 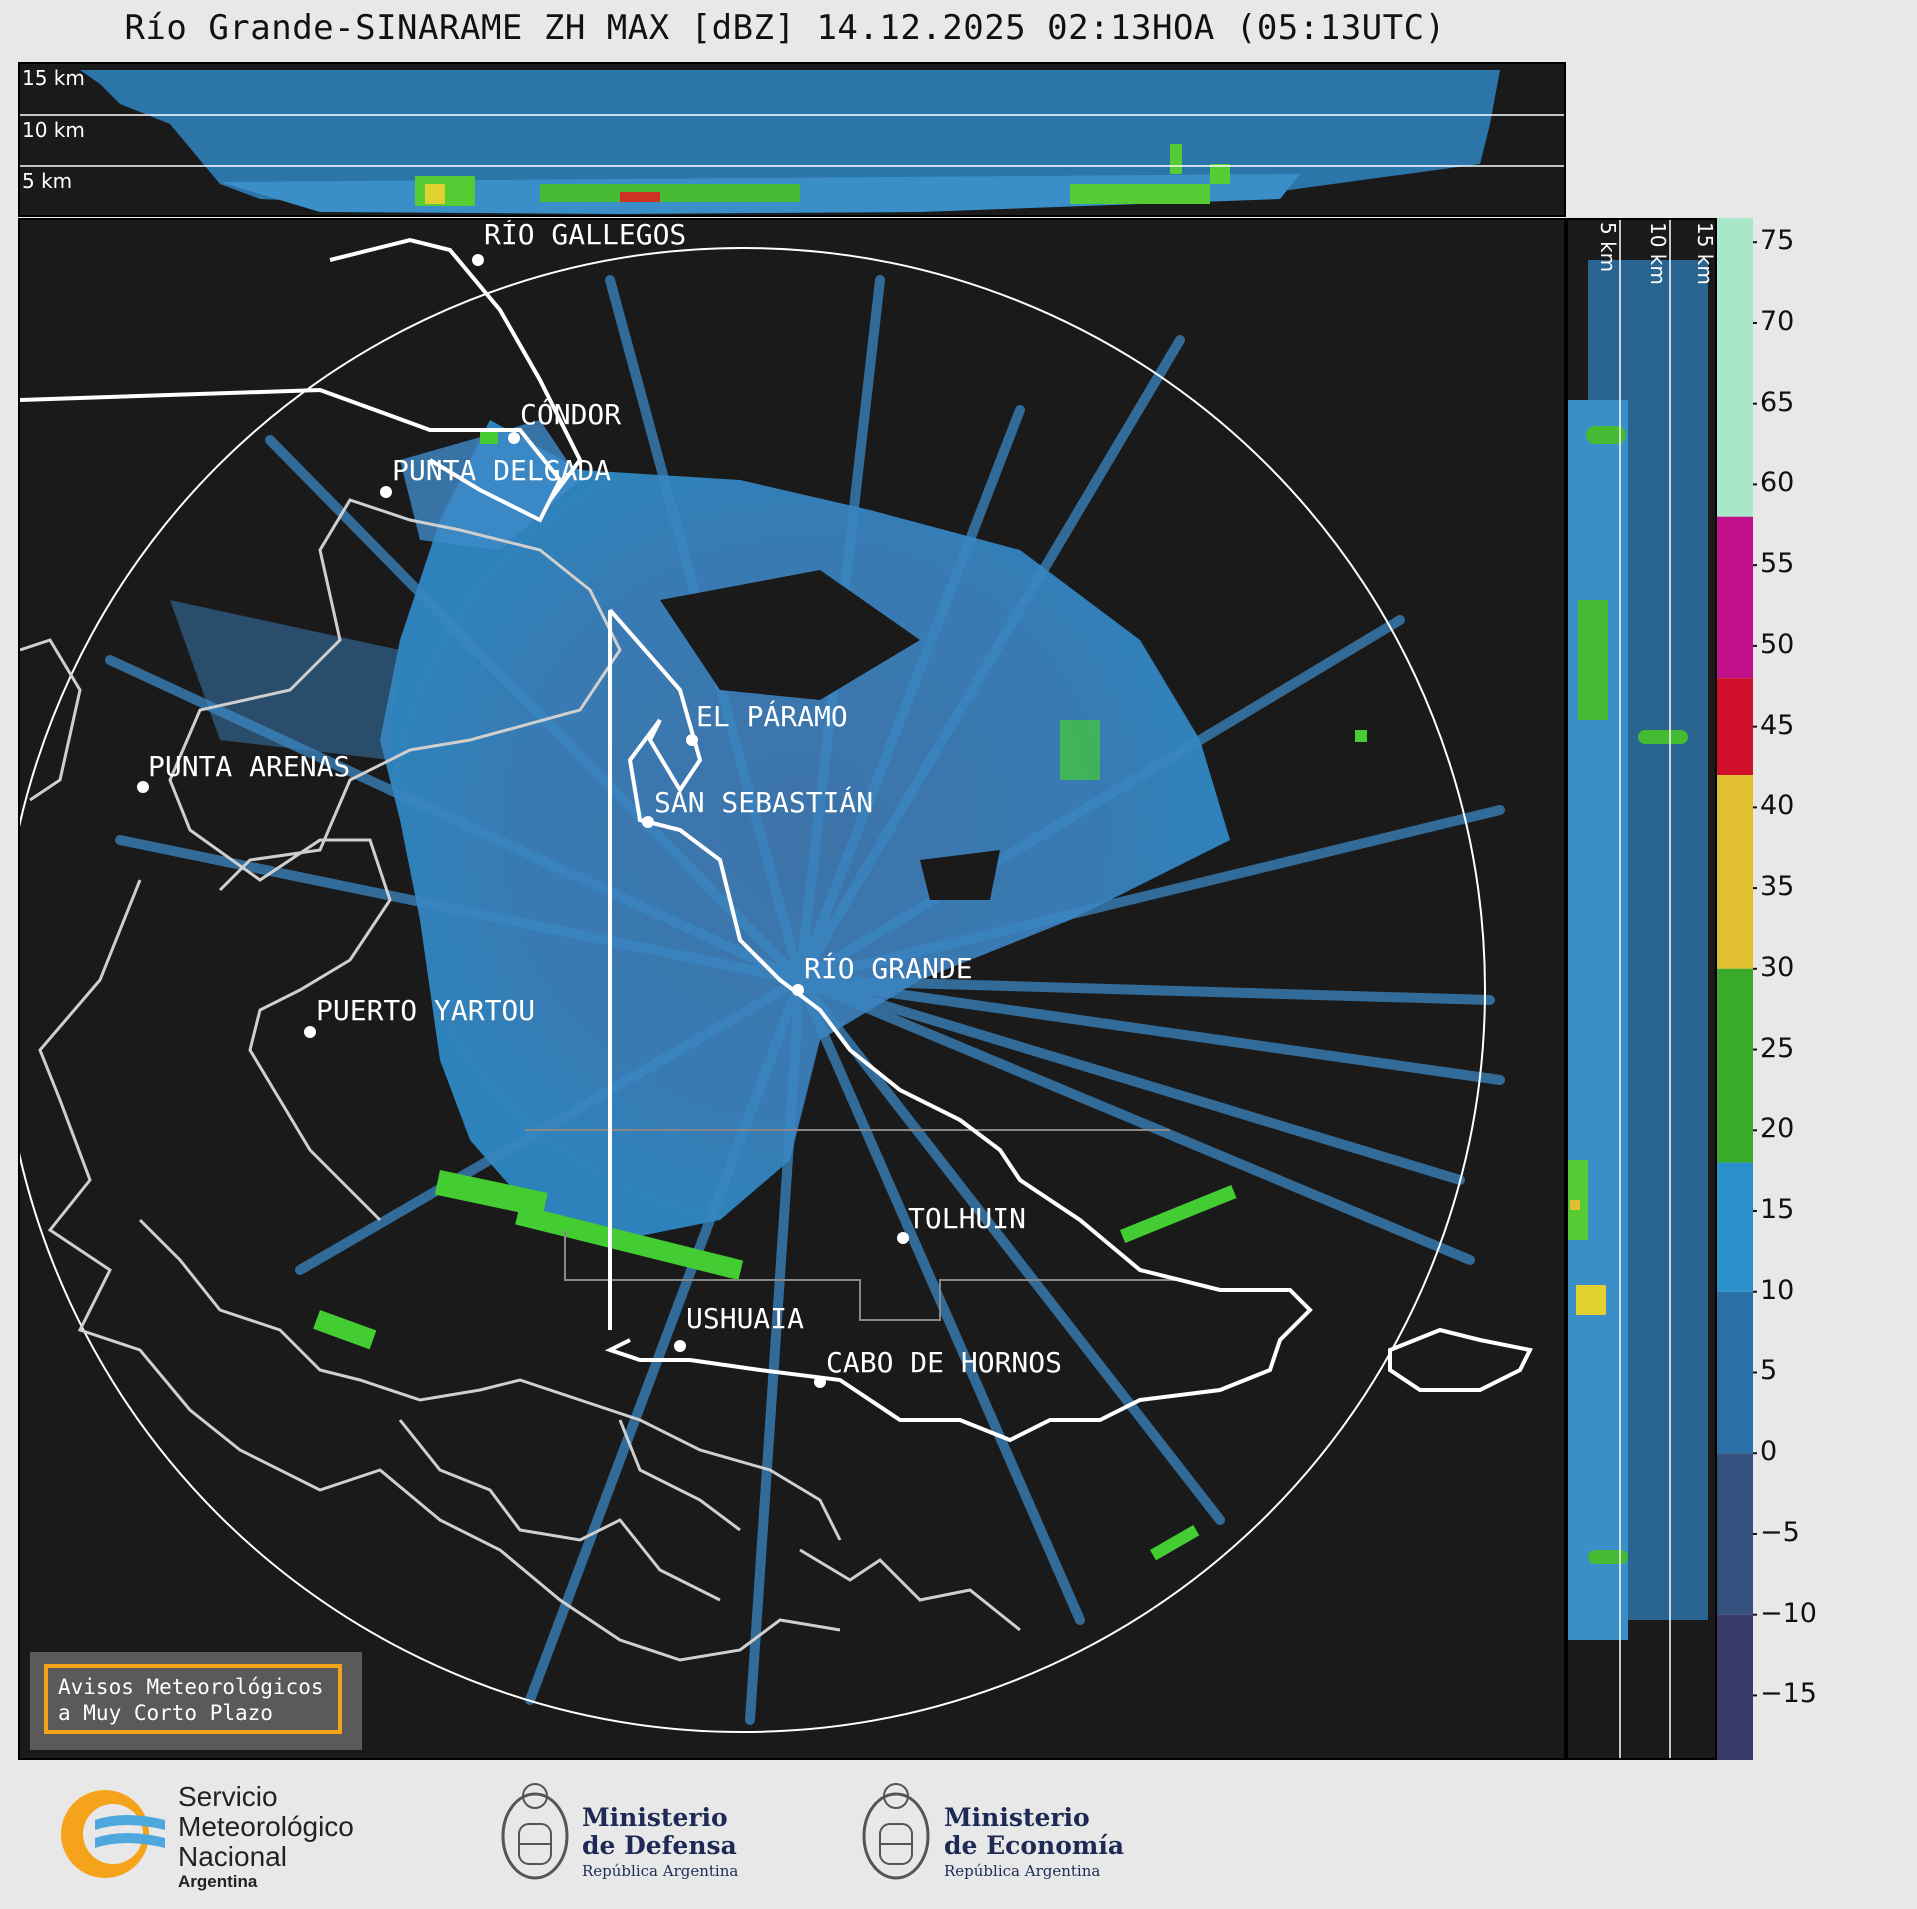 I want to click on economia-line3: República Argentina, so click(x=1022, y=1871).